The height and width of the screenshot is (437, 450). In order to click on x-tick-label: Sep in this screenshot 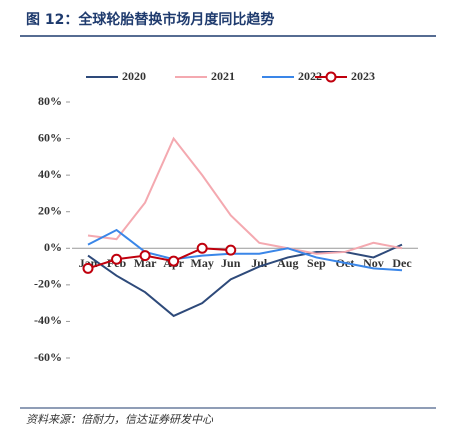, I will do `click(316, 263)`.